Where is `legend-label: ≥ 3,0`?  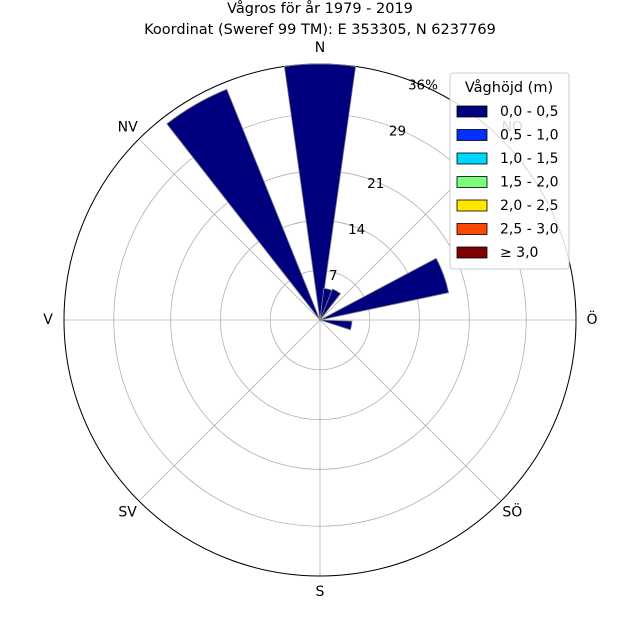 legend-label: ≥ 3,0 is located at coordinates (519, 253).